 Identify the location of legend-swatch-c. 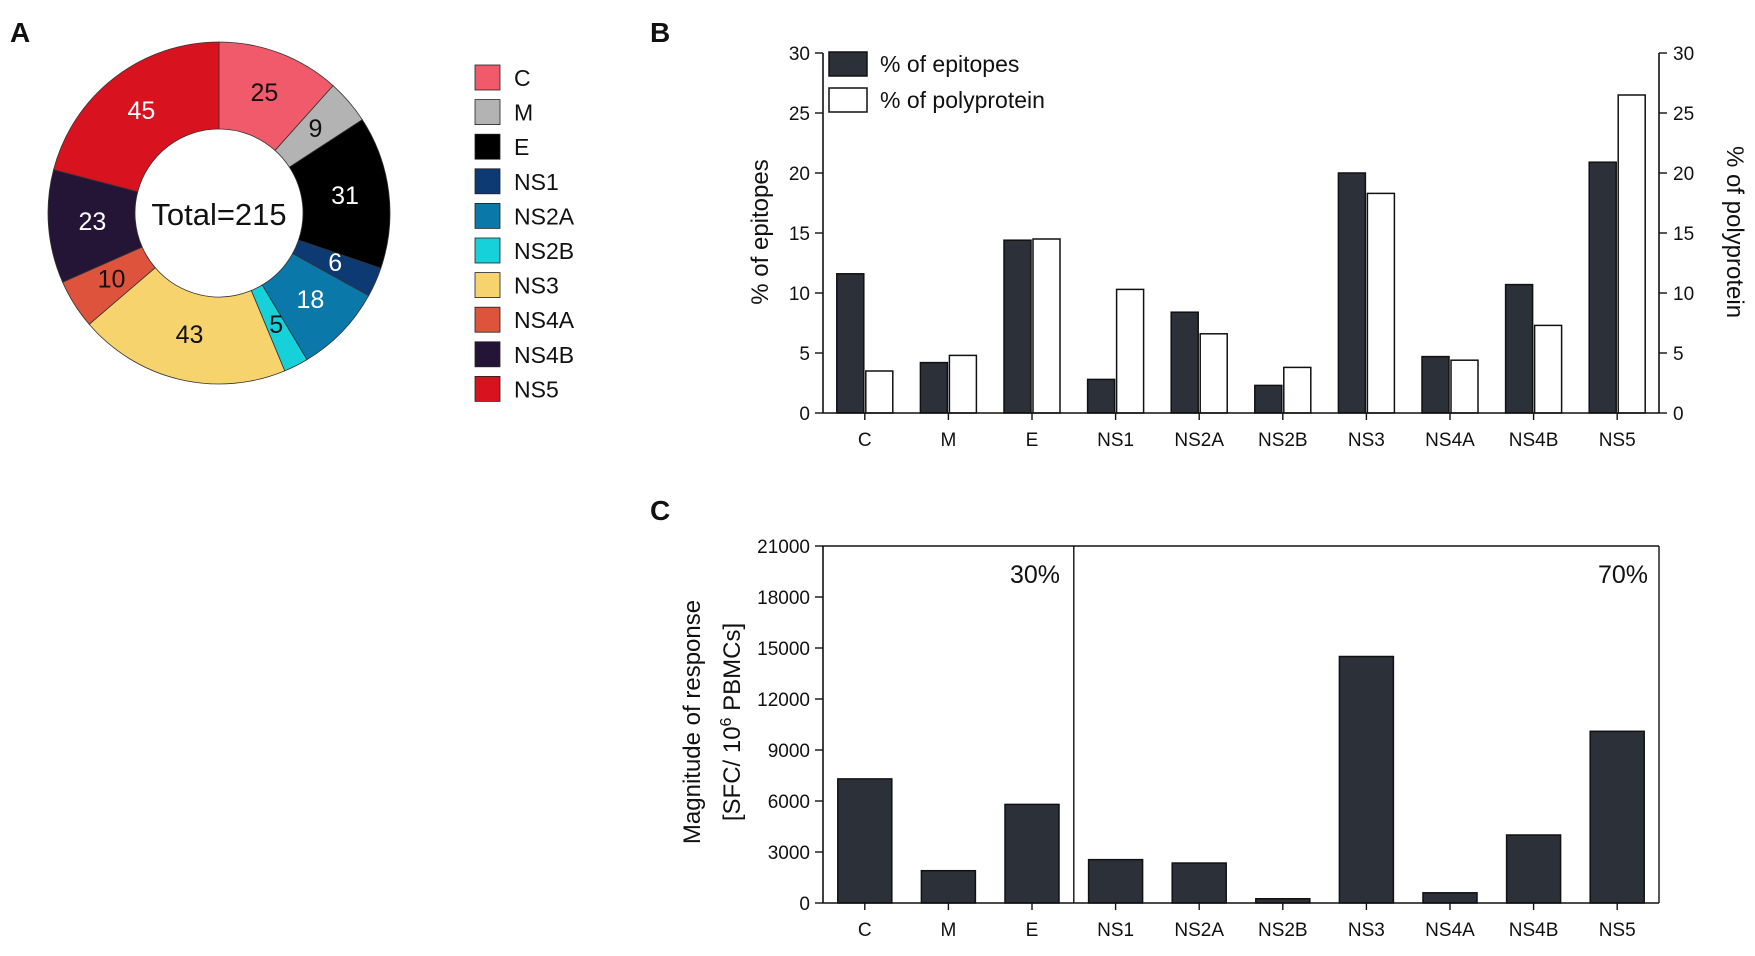
(487, 77).